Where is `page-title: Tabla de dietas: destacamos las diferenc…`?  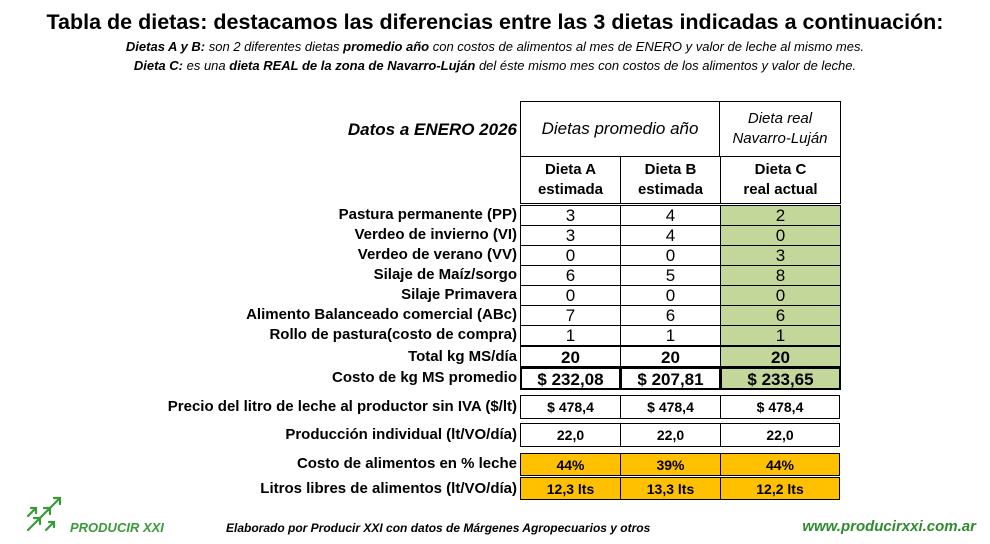
page-title: Tabla de dietas: destacamos las diferenc… is located at coordinates (495, 22).